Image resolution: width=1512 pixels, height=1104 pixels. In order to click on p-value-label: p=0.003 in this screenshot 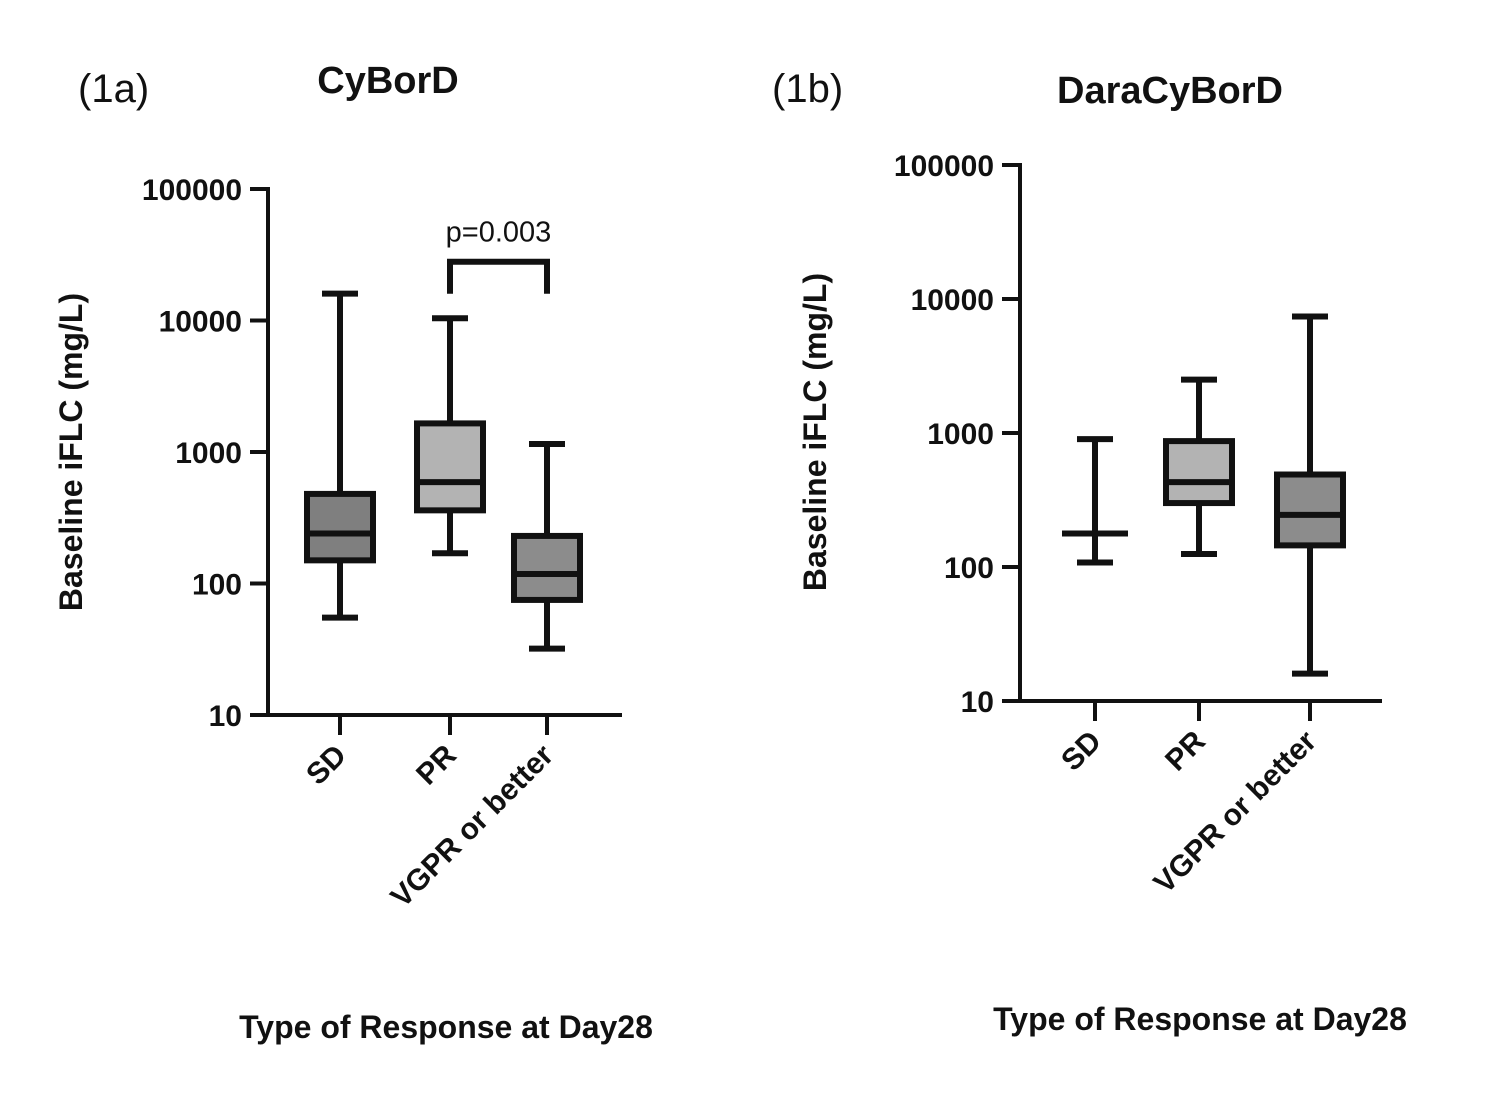, I will do `click(499, 233)`.